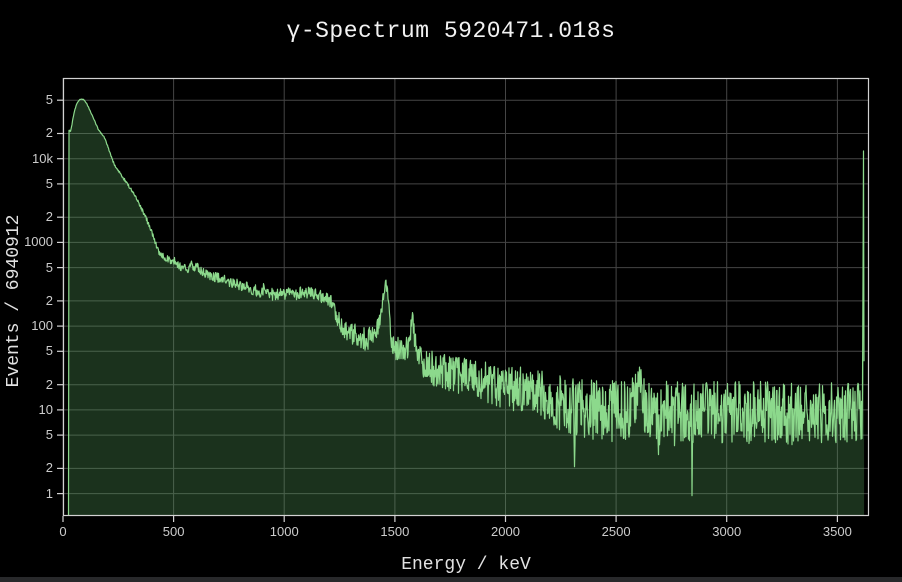 The height and width of the screenshot is (582, 902). Describe the element at coordinates (451, 31) in the screenshot. I see `chart-title: γ-Spectrum 5920471.018s` at that location.